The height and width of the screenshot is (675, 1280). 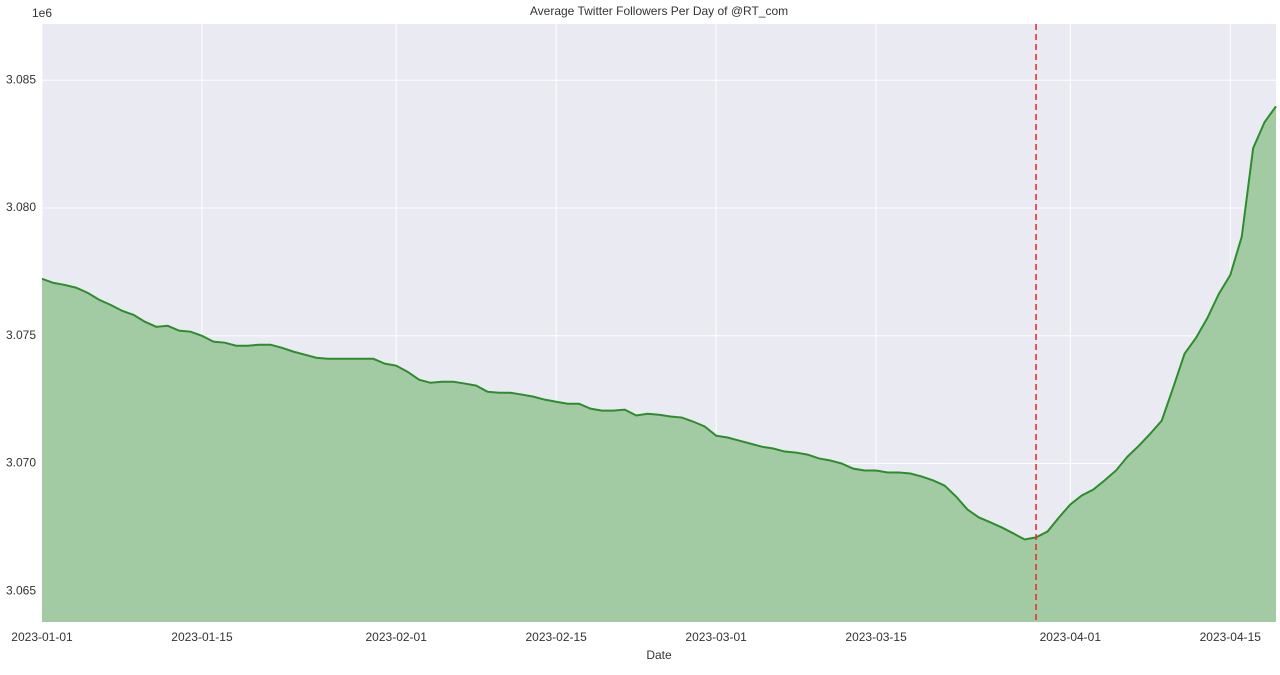 I want to click on x-tick-label: 2023-02-15, so click(x=556, y=637).